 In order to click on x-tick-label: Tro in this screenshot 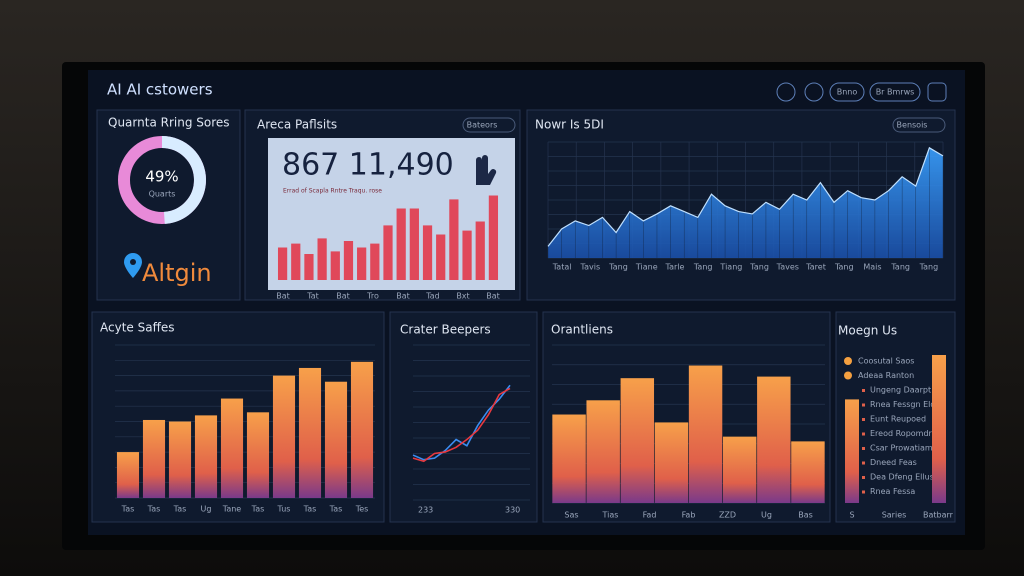, I will do `click(372, 296)`.